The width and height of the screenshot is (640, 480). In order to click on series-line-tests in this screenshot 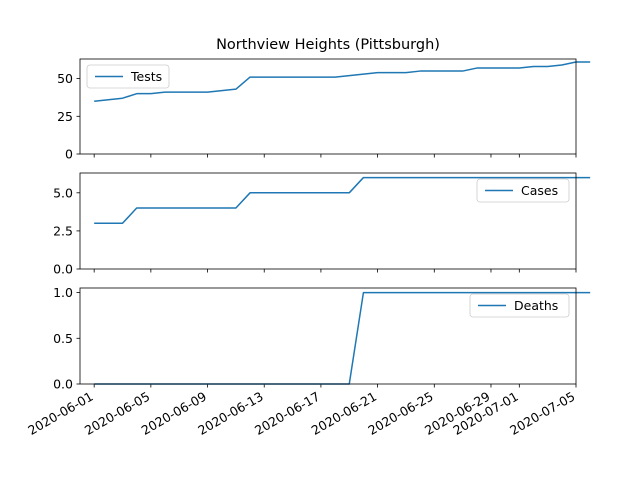, I will do `click(342, 81)`.